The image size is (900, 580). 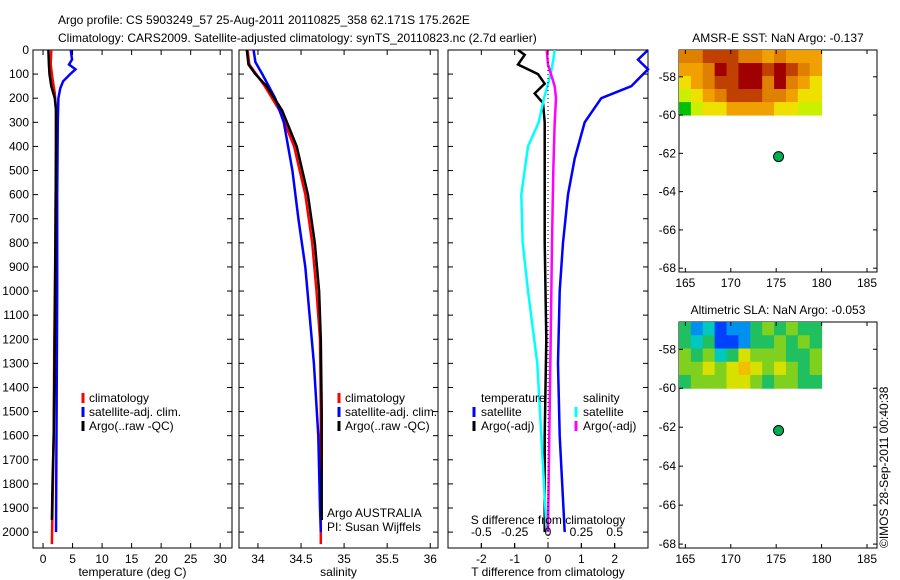 What do you see at coordinates (685, 559) in the screenshot?
I see `sla-xtick-label: 165` at bounding box center [685, 559].